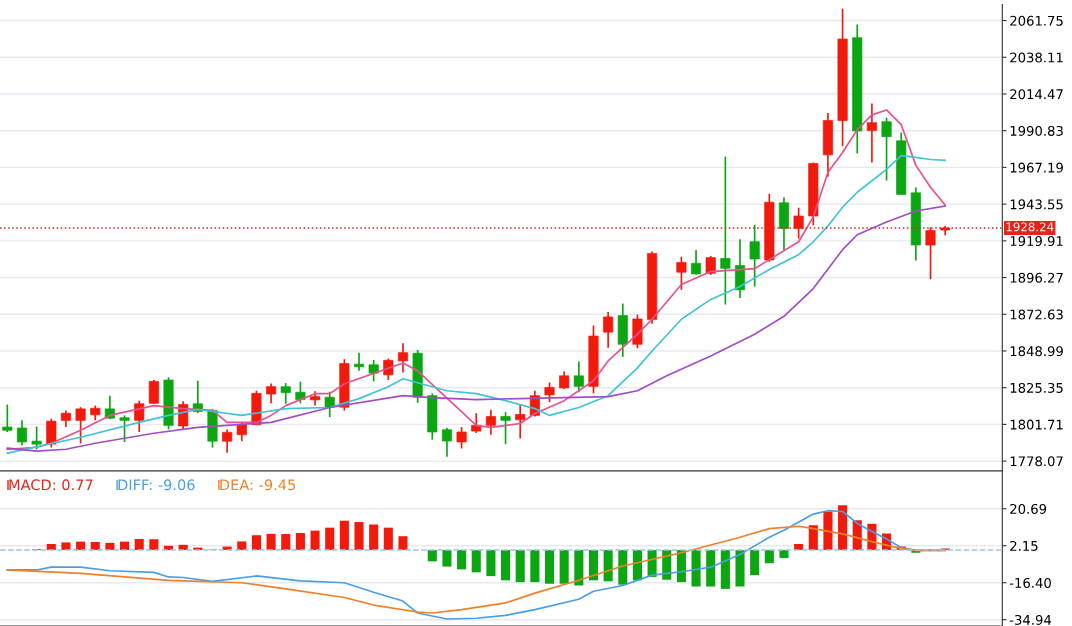 The height and width of the screenshot is (626, 1072). What do you see at coordinates (1036, 94) in the screenshot?
I see `y-tick-label: 2014.47` at bounding box center [1036, 94].